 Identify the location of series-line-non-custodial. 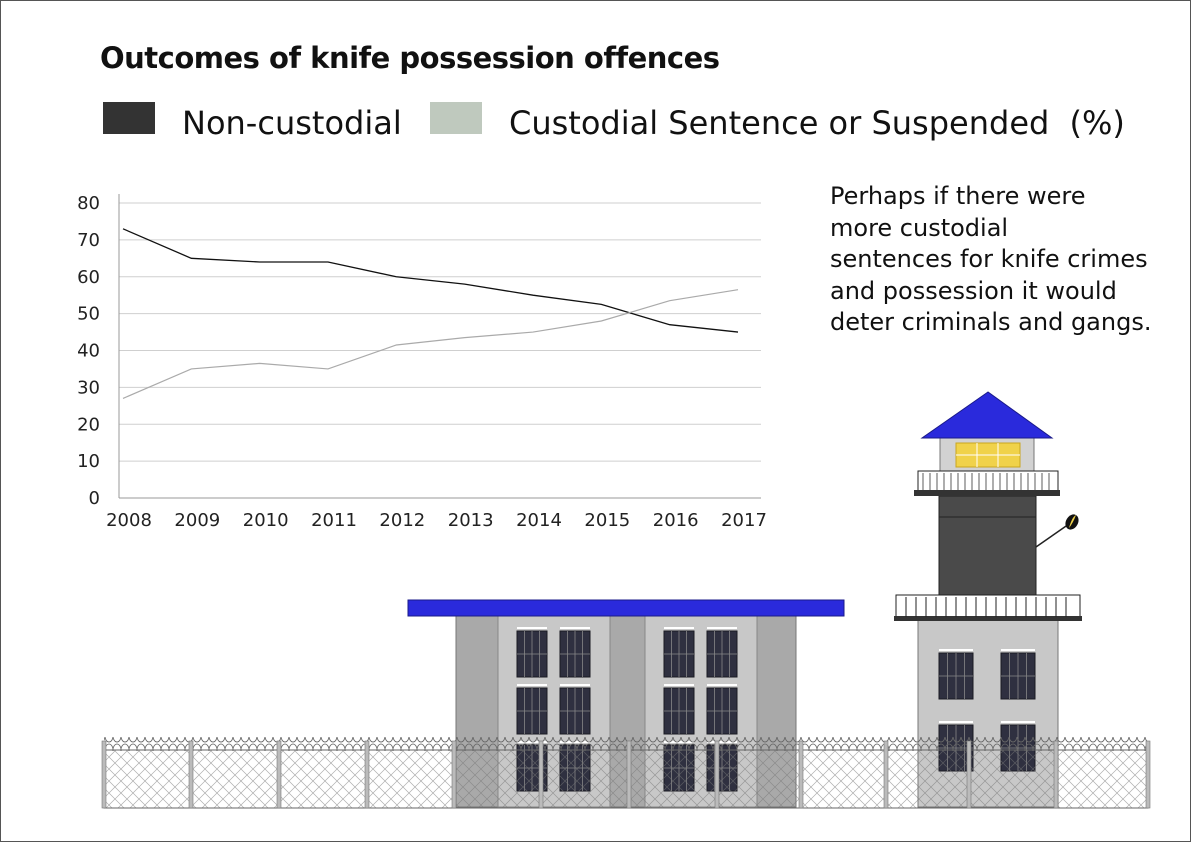
(430, 280).